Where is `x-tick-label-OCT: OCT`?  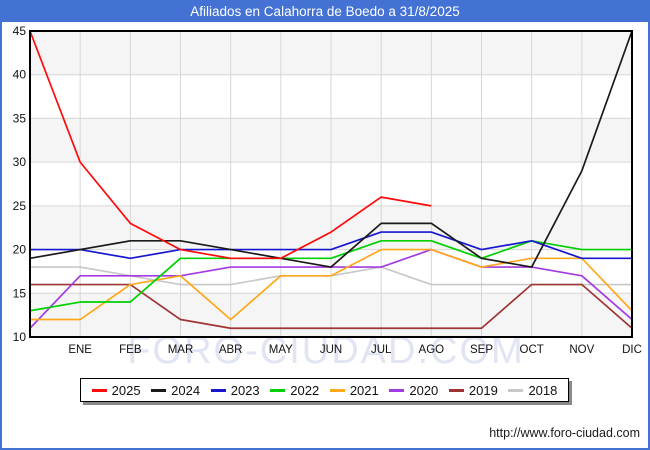
x-tick-label-OCT: OCT is located at coordinates (532, 350).